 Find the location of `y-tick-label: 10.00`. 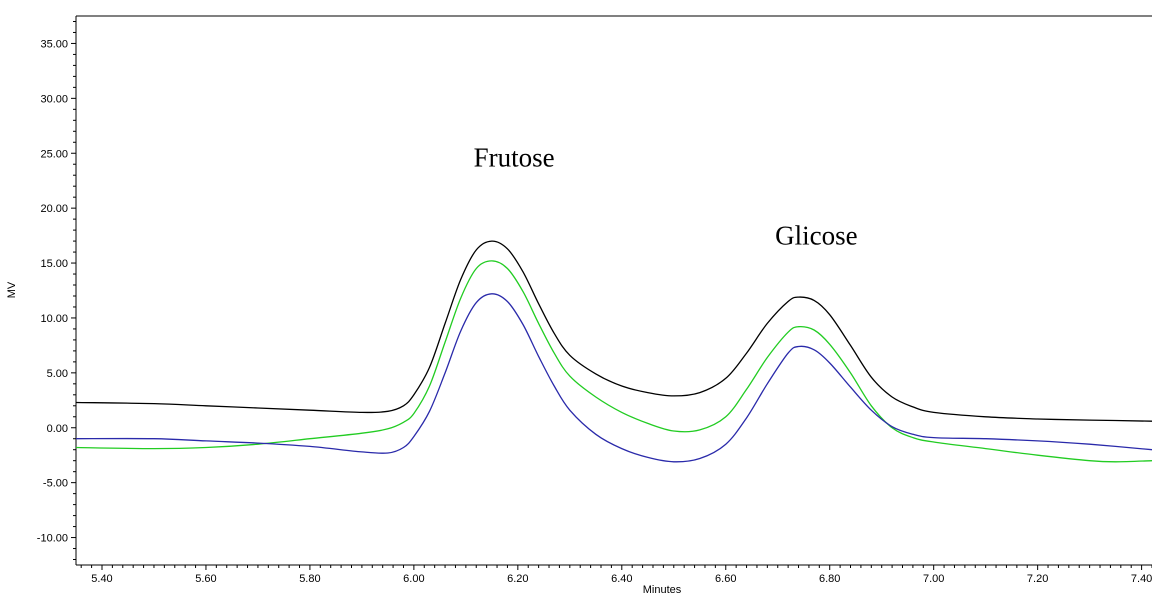

y-tick-label: 10.00 is located at coordinates (54, 319).